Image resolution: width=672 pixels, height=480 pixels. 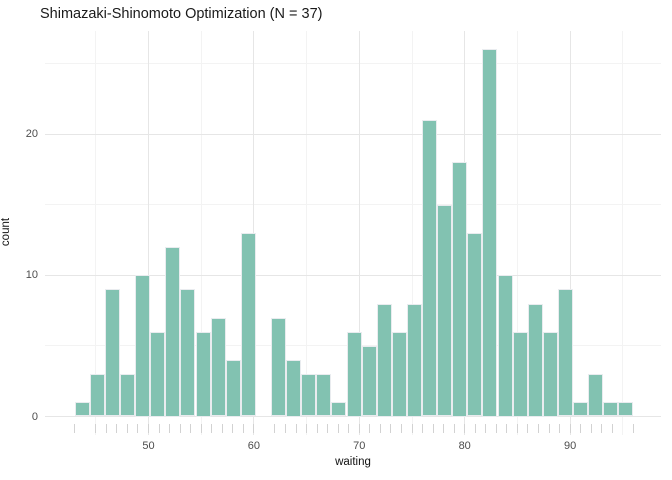 I want to click on x-tick-label: 70, so click(x=359, y=446).